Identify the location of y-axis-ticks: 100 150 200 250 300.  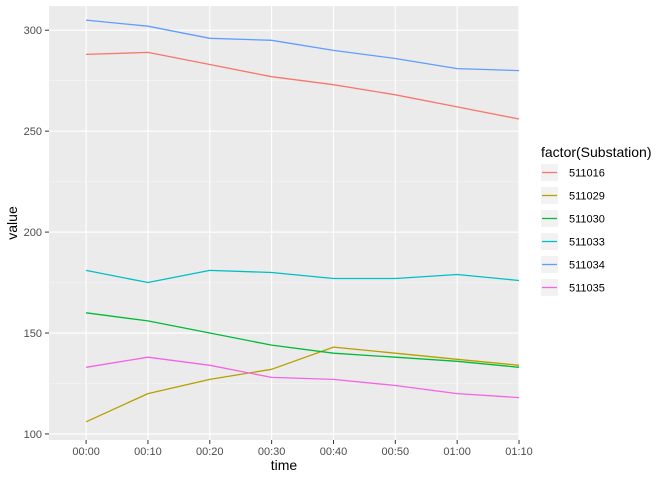
(36, 233).